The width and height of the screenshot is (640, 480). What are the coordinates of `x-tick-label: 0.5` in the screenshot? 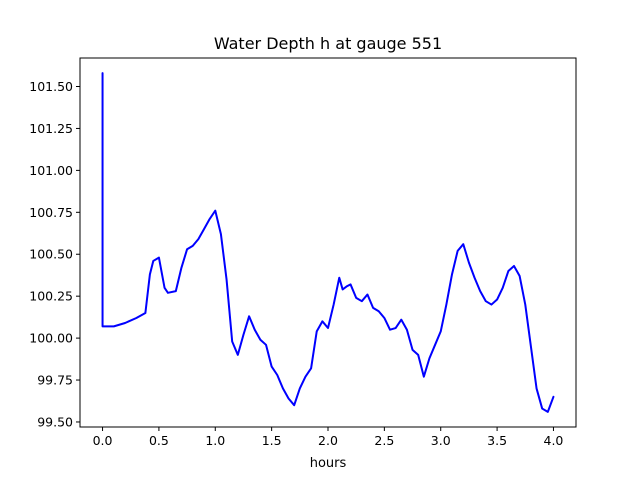 It's located at (159, 440).